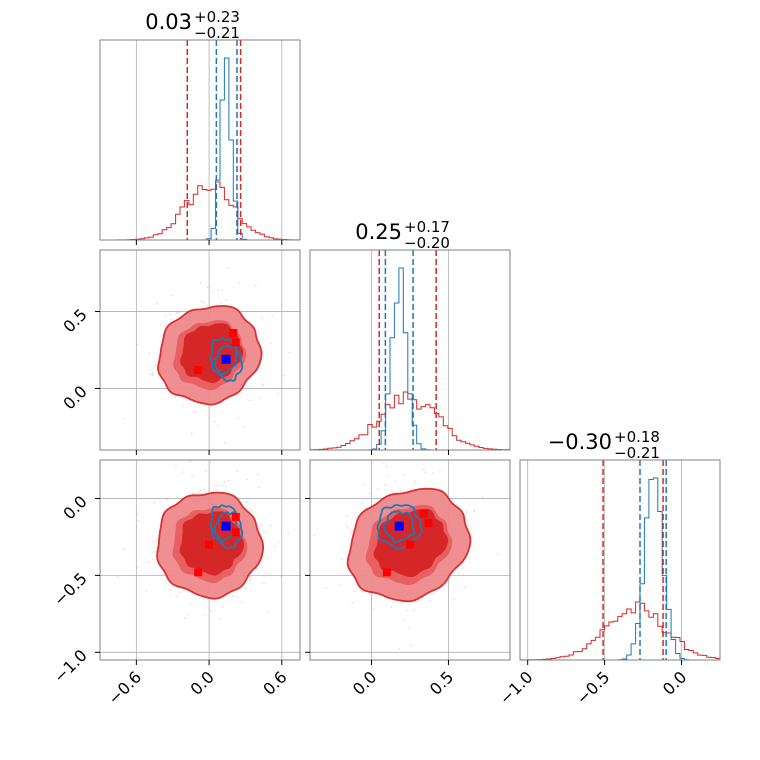  Describe the element at coordinates (427, 243) in the screenshot. I see `panel-title-minus: −0.20` at that location.